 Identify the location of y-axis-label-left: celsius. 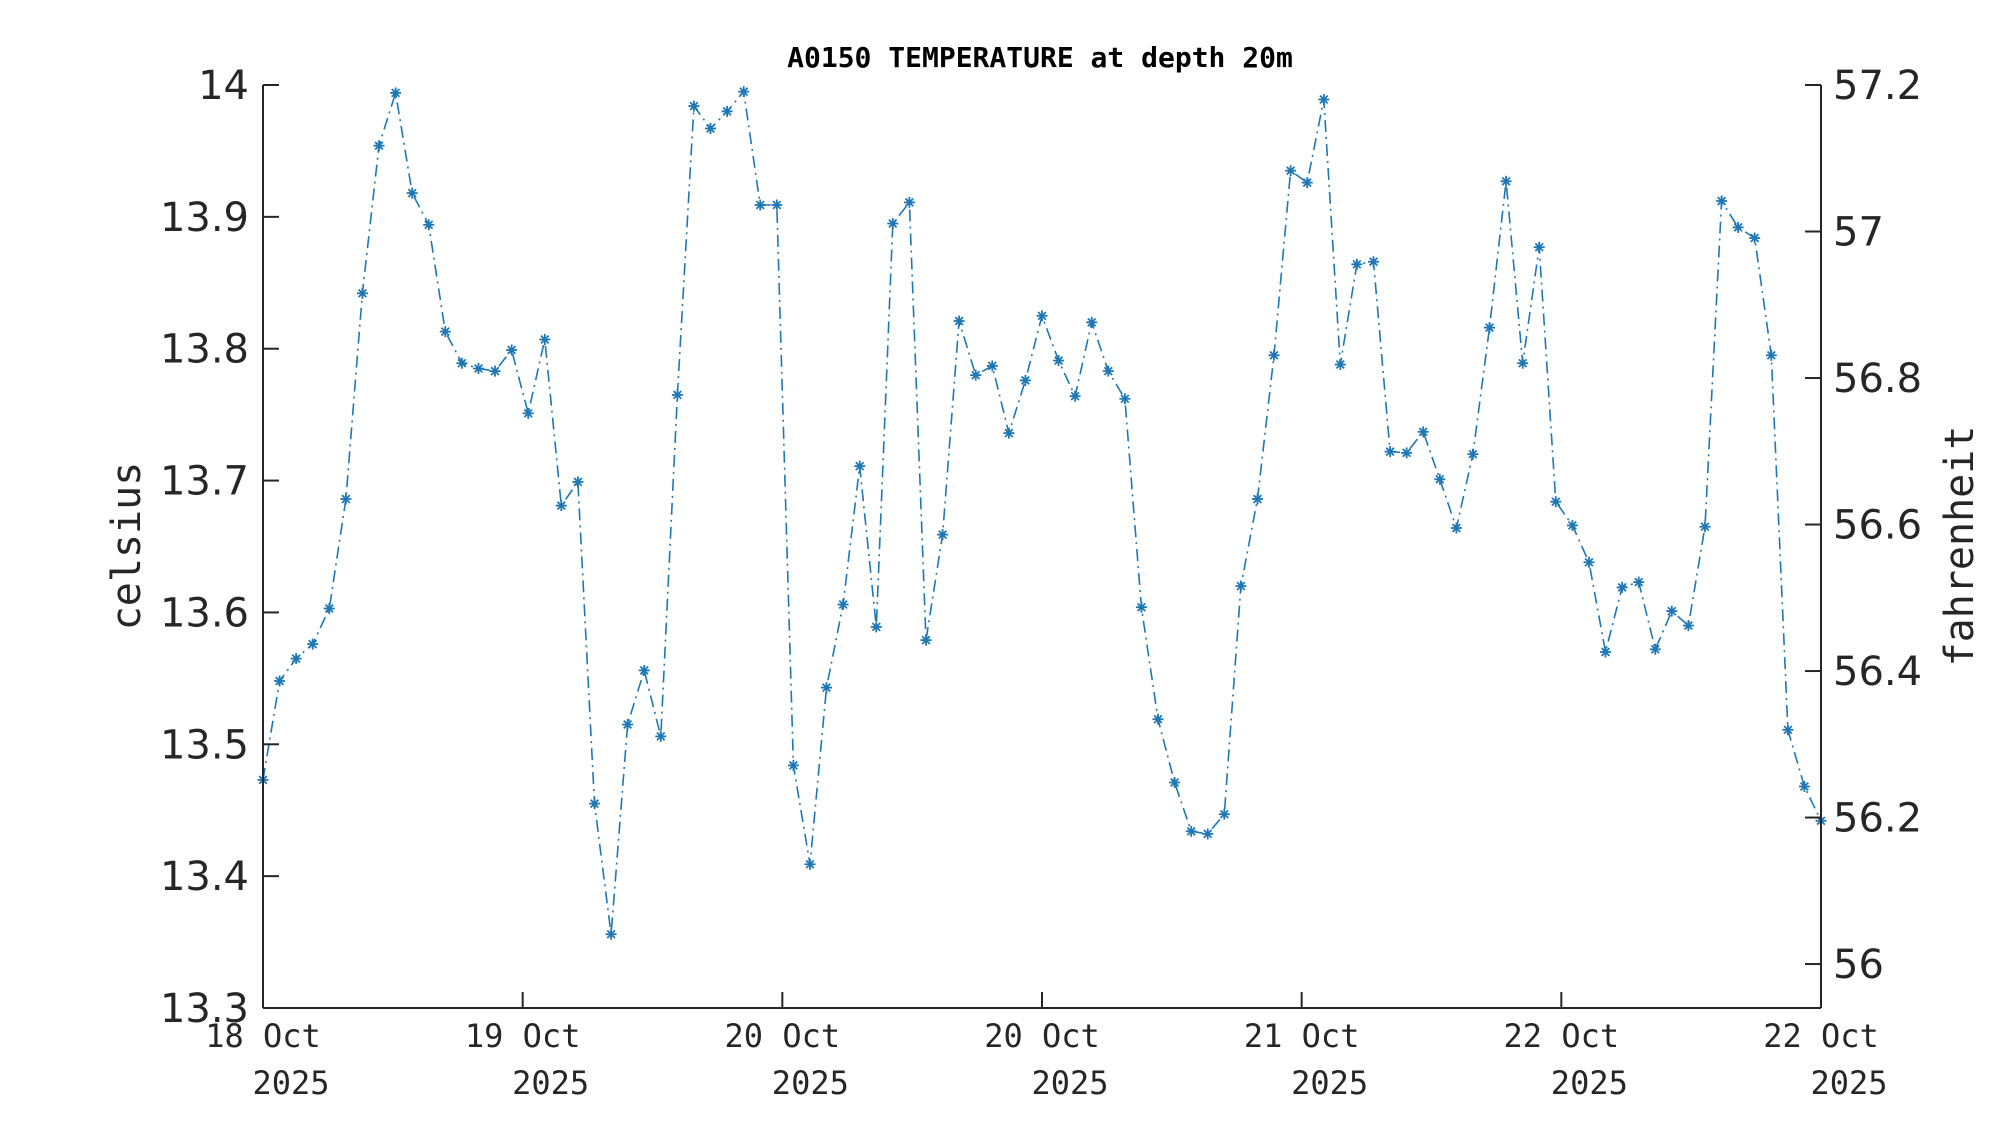
(127, 546).